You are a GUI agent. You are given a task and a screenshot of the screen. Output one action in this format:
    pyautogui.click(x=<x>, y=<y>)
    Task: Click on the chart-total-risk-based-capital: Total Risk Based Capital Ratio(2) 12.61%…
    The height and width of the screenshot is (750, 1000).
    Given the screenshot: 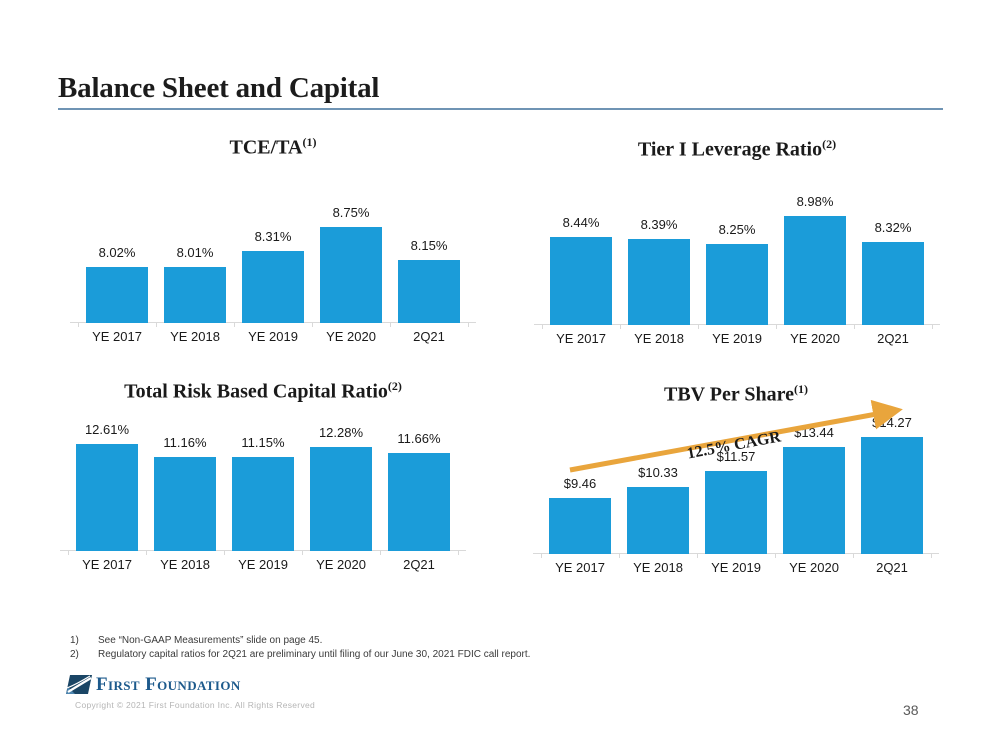 What is the action you would take?
    pyautogui.click(x=263, y=473)
    